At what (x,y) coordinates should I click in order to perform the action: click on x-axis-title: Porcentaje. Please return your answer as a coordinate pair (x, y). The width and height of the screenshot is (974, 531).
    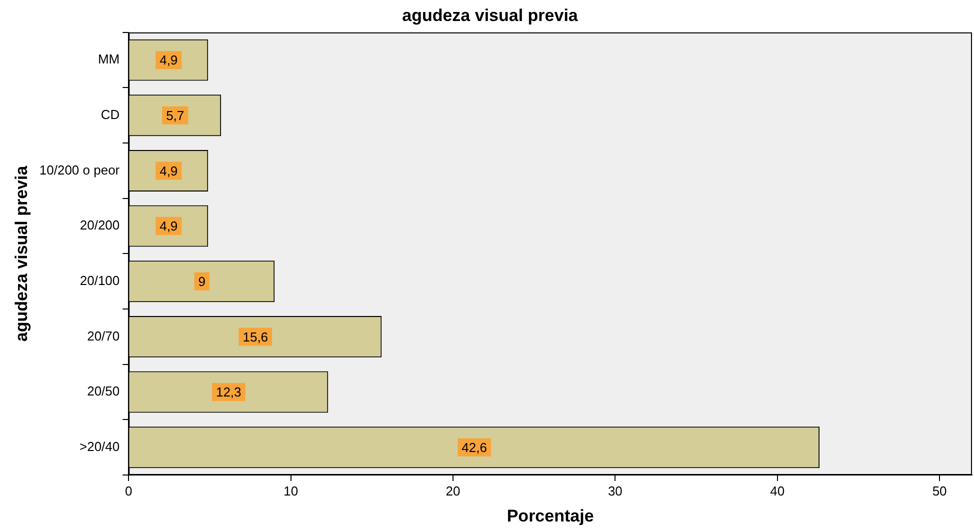
    Looking at the image, I should click on (550, 516).